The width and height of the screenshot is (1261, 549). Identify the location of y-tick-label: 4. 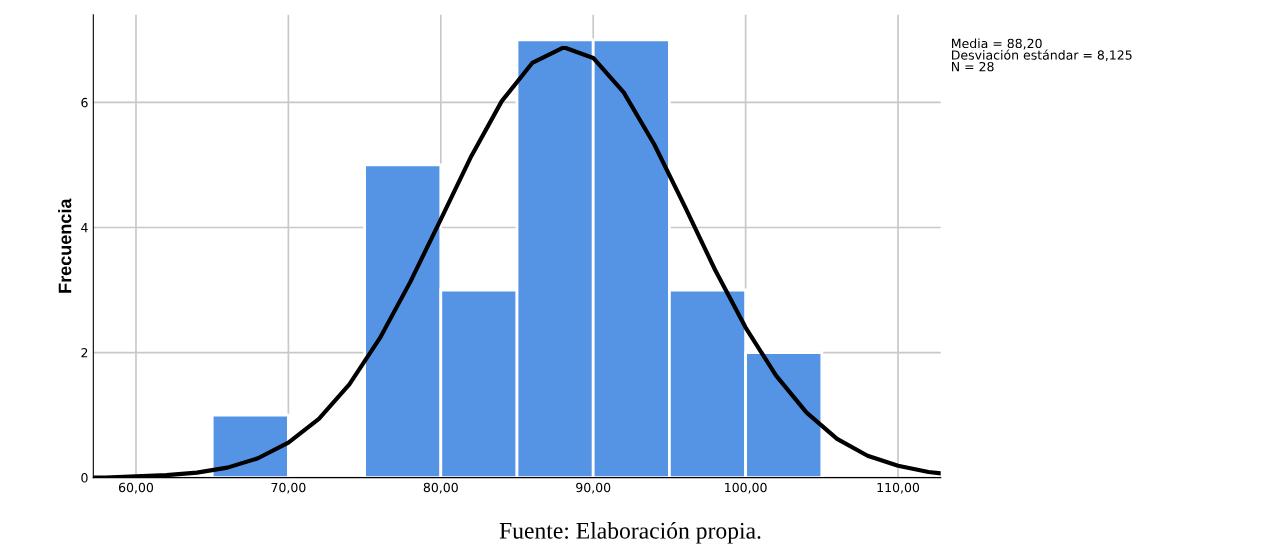
(84, 228).